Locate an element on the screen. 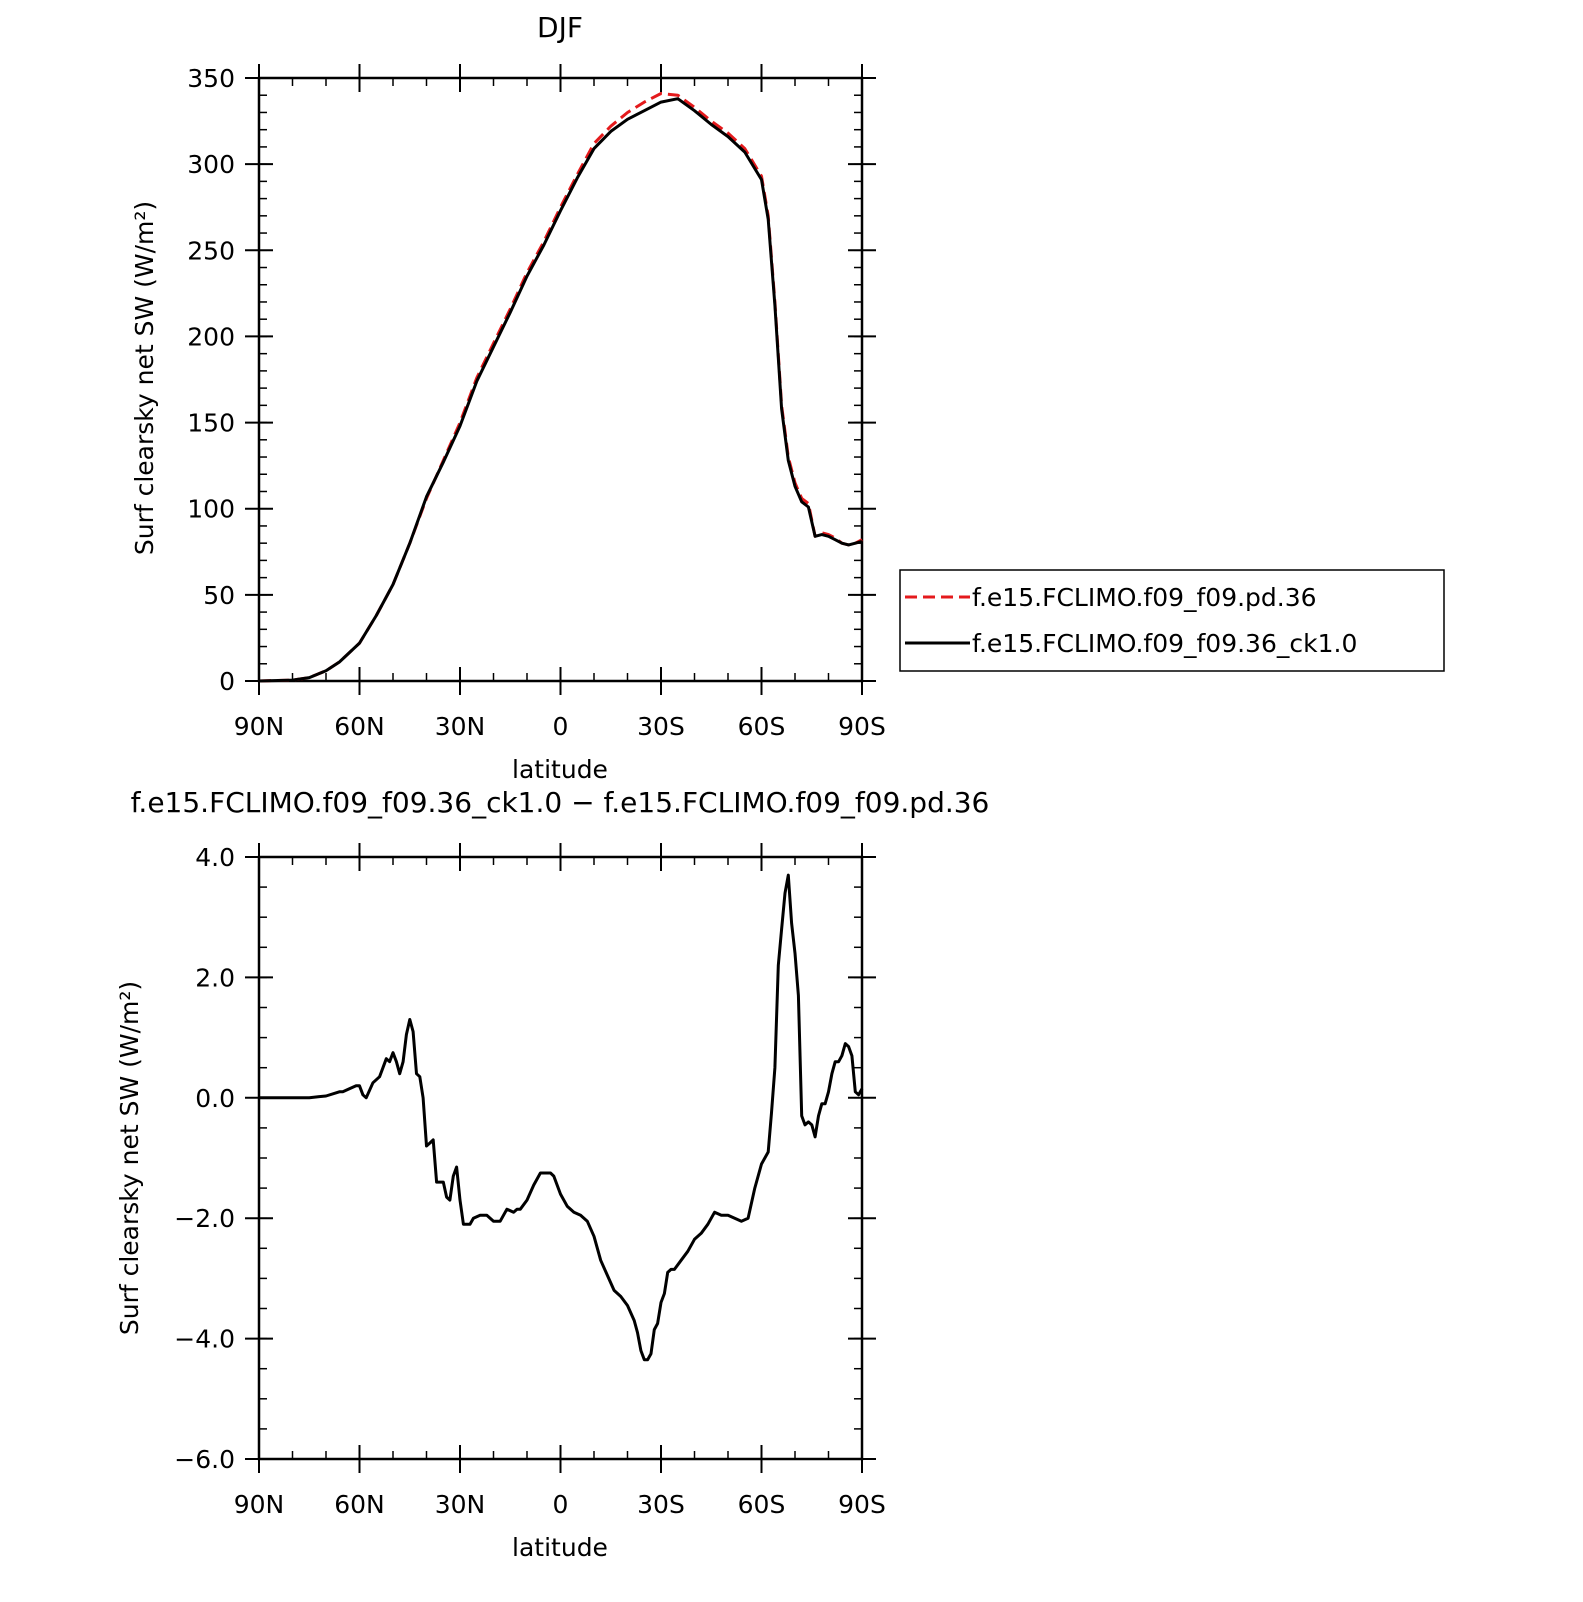 This screenshot has width=1583, height=1602. bottom-chart-series is located at coordinates (561, 1117).